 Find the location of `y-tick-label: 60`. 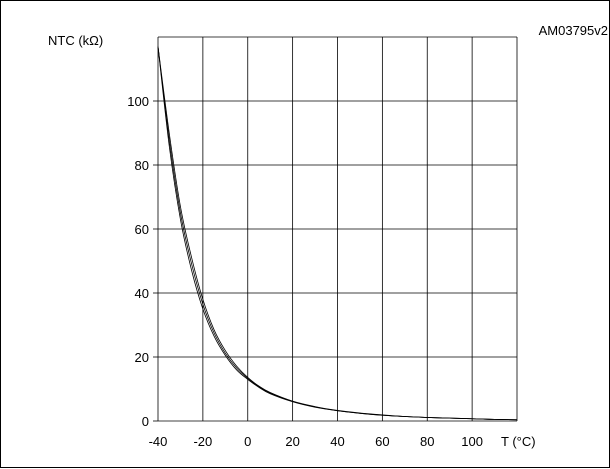

y-tick-label: 60 is located at coordinates (142, 229).